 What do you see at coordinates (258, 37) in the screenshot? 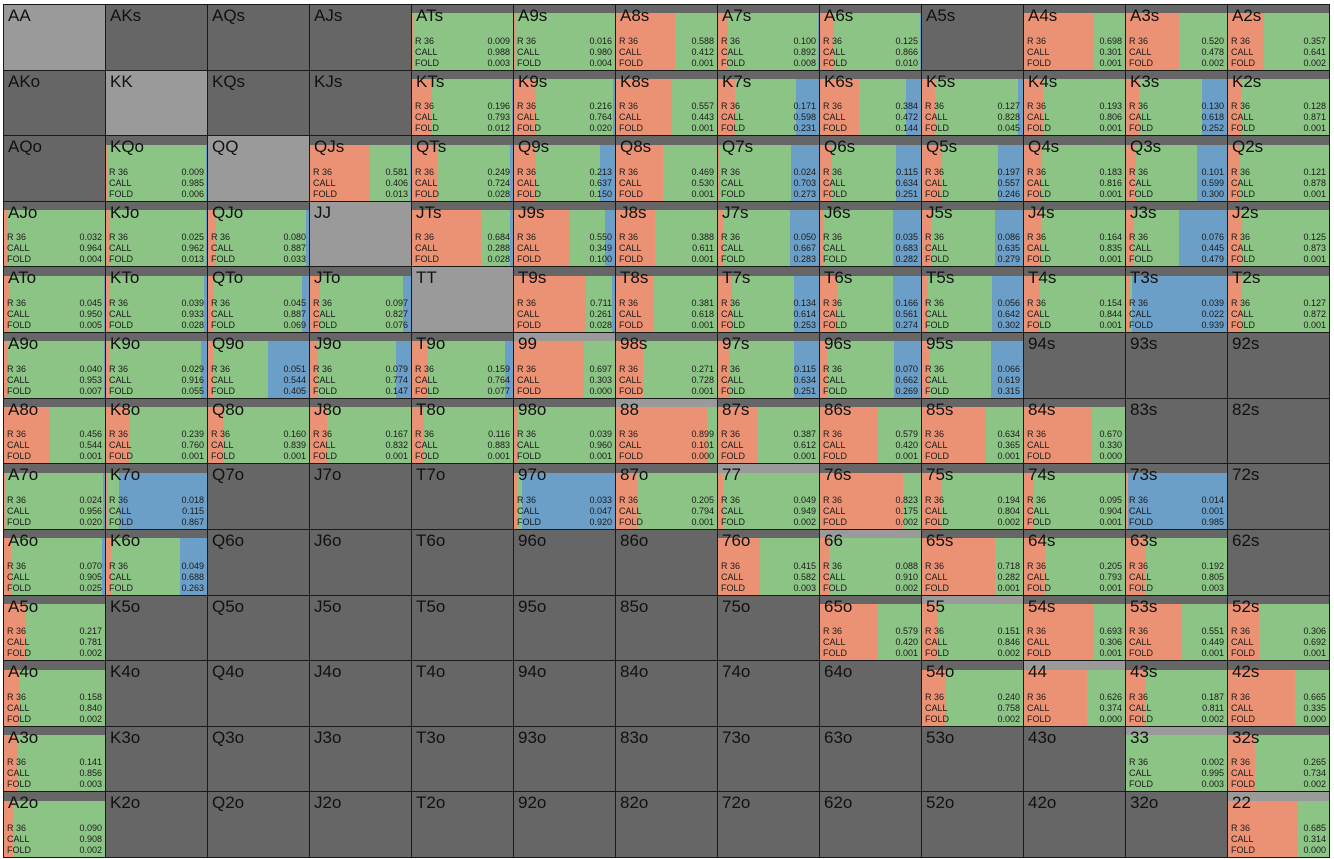
I see `hand-cell-AQs: AQs` at bounding box center [258, 37].